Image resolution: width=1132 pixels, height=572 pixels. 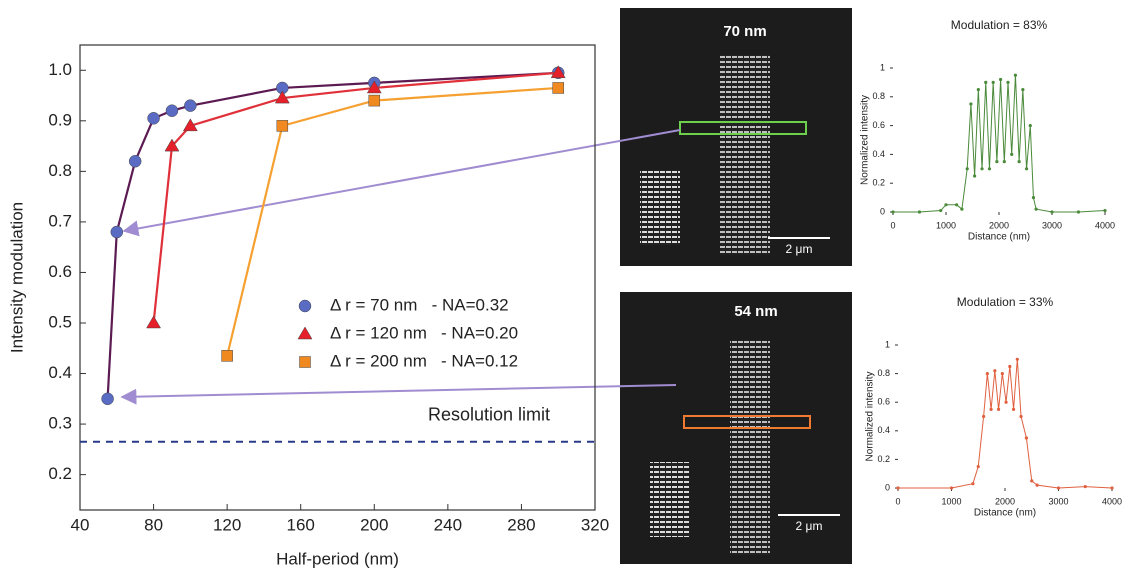 I want to click on x-tick-label: 160, so click(x=301, y=524).